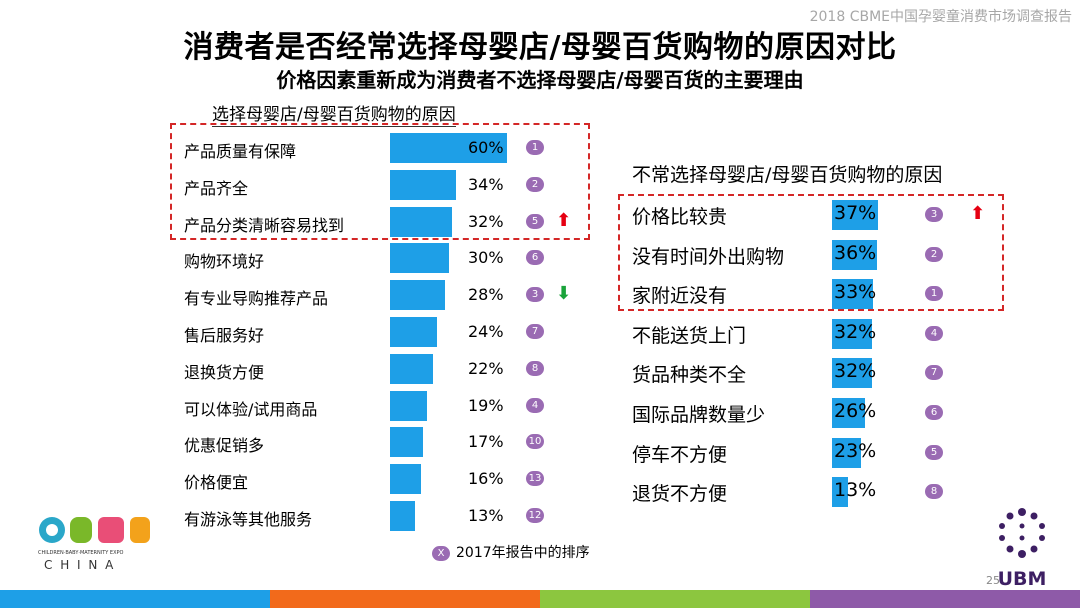 The width and height of the screenshot is (1080, 608). I want to click on category-label: 退货不方便, so click(680, 494).